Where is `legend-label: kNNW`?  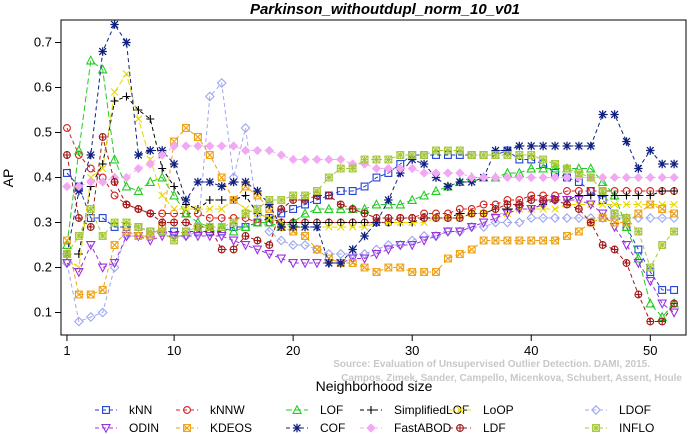 legend-label: kNNW is located at coordinates (227, 410).